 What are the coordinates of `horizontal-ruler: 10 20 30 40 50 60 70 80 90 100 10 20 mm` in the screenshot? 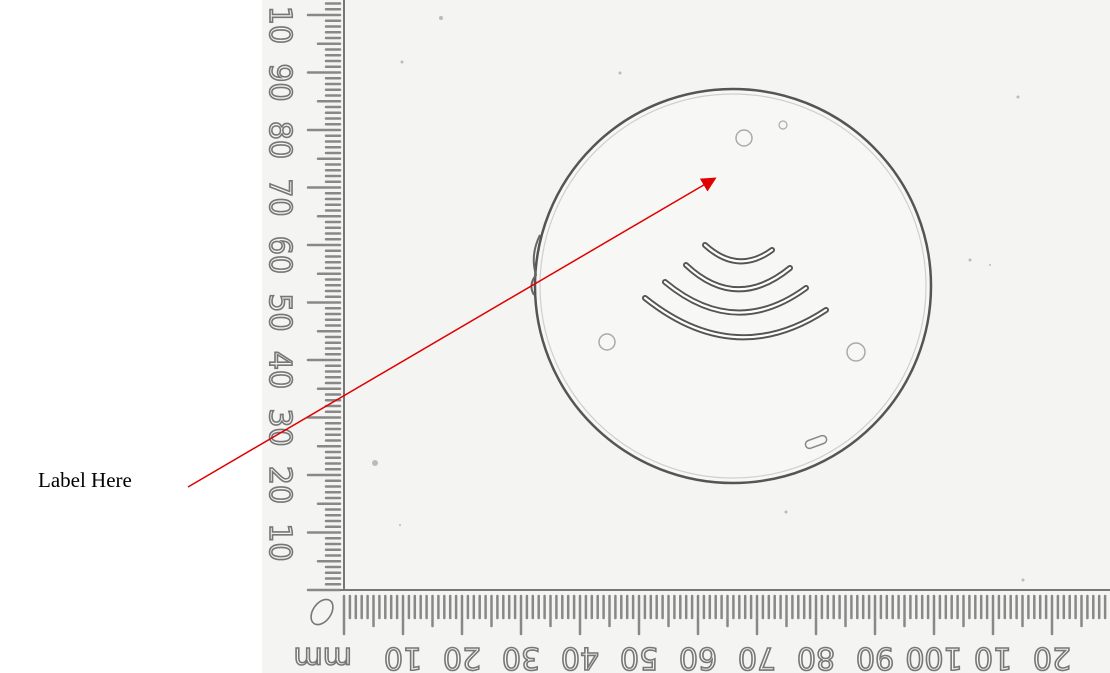 It's located at (701, 631).